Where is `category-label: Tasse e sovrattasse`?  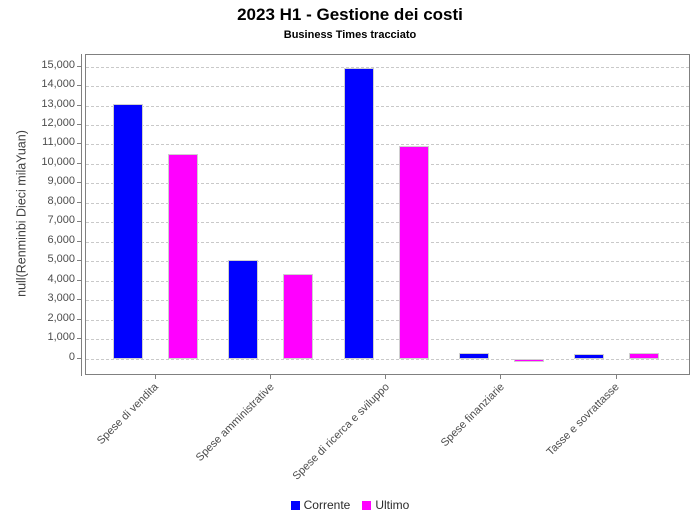
category-label: Tasse e sovrattasse is located at coordinates (583, 420).